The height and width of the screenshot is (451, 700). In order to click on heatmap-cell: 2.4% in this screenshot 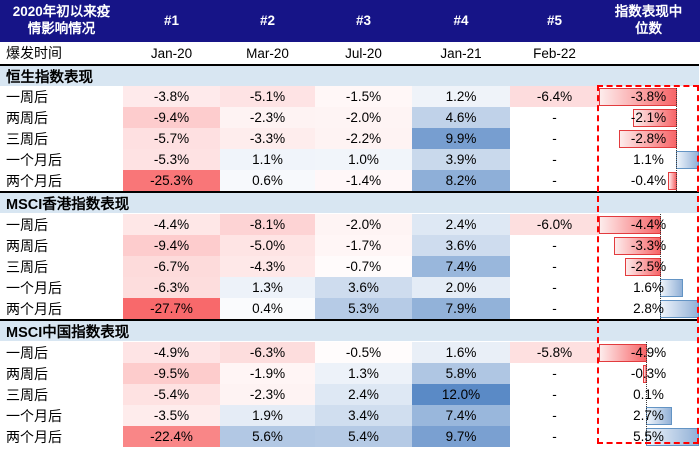, I will do `click(363, 394)`.